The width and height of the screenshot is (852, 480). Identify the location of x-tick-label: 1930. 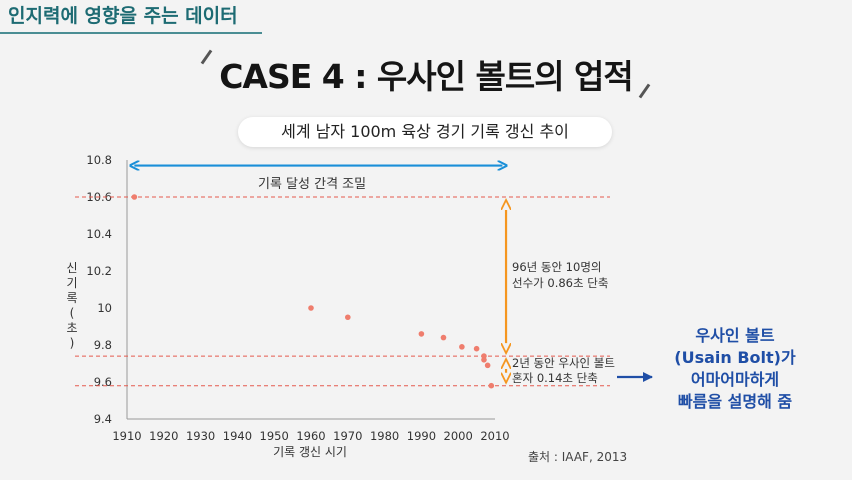
(200, 436).